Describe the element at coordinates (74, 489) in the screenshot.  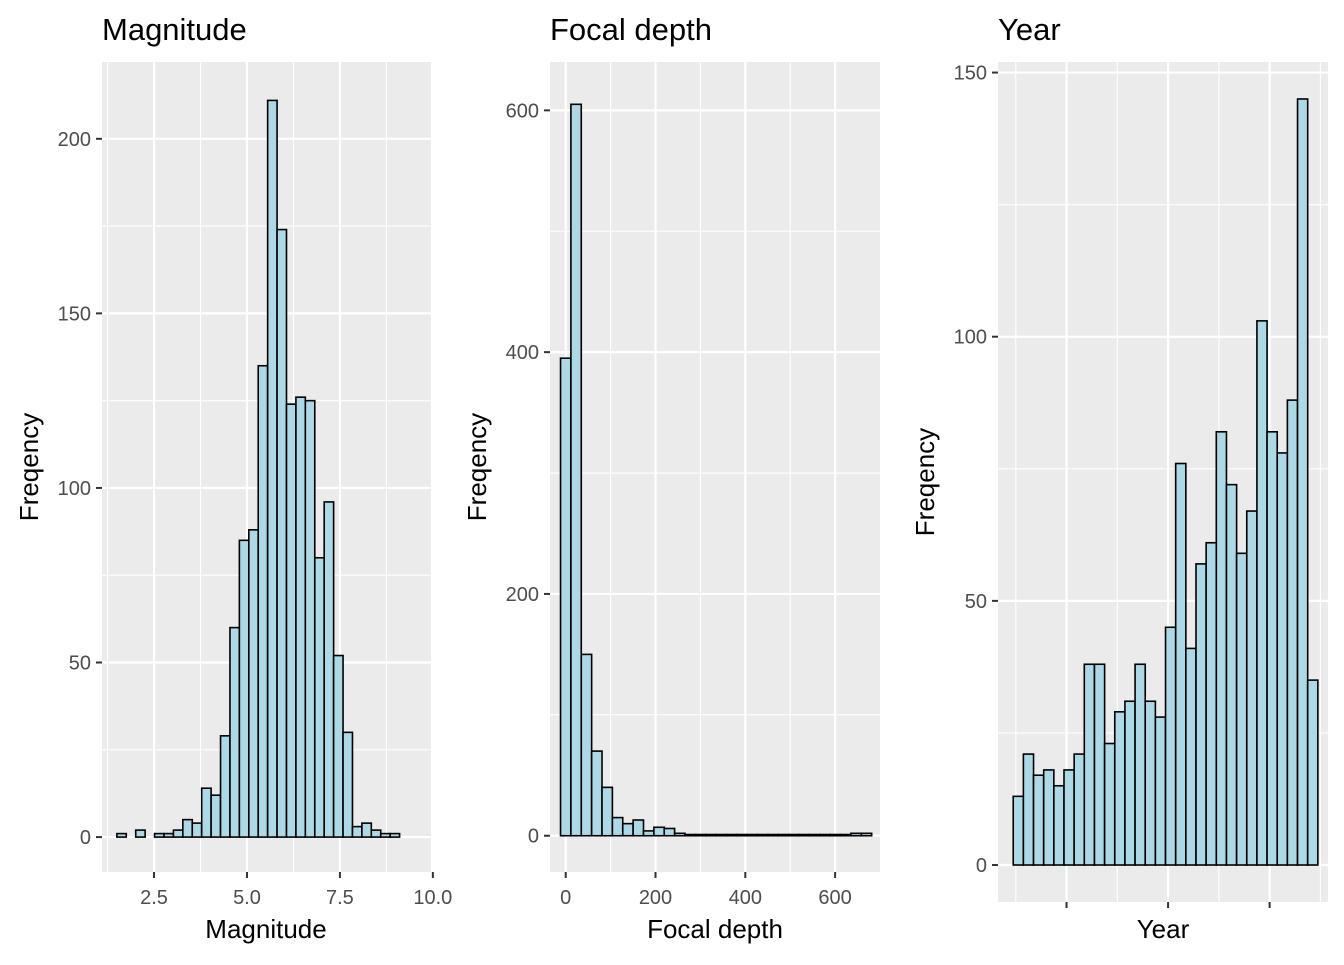
I see `y-tick-label: 100` at that location.